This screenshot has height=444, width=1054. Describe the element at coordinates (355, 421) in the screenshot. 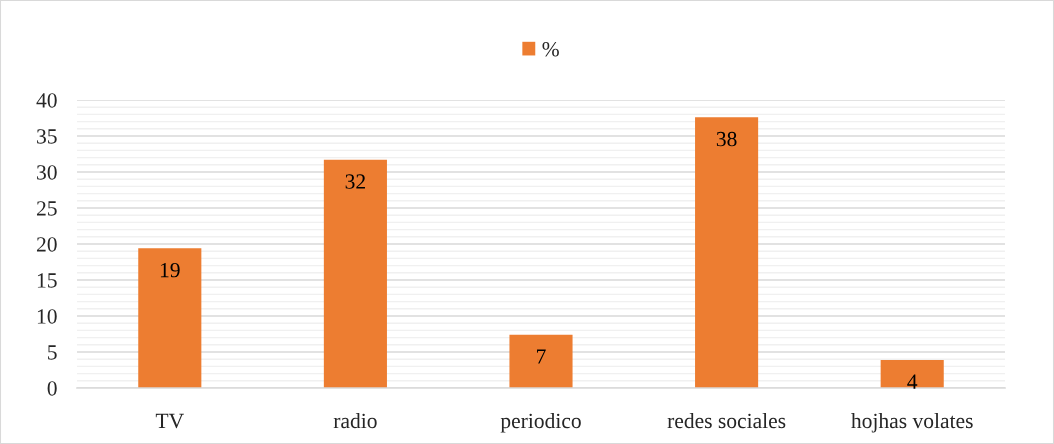

I see `x-tick-label: radio` at that location.